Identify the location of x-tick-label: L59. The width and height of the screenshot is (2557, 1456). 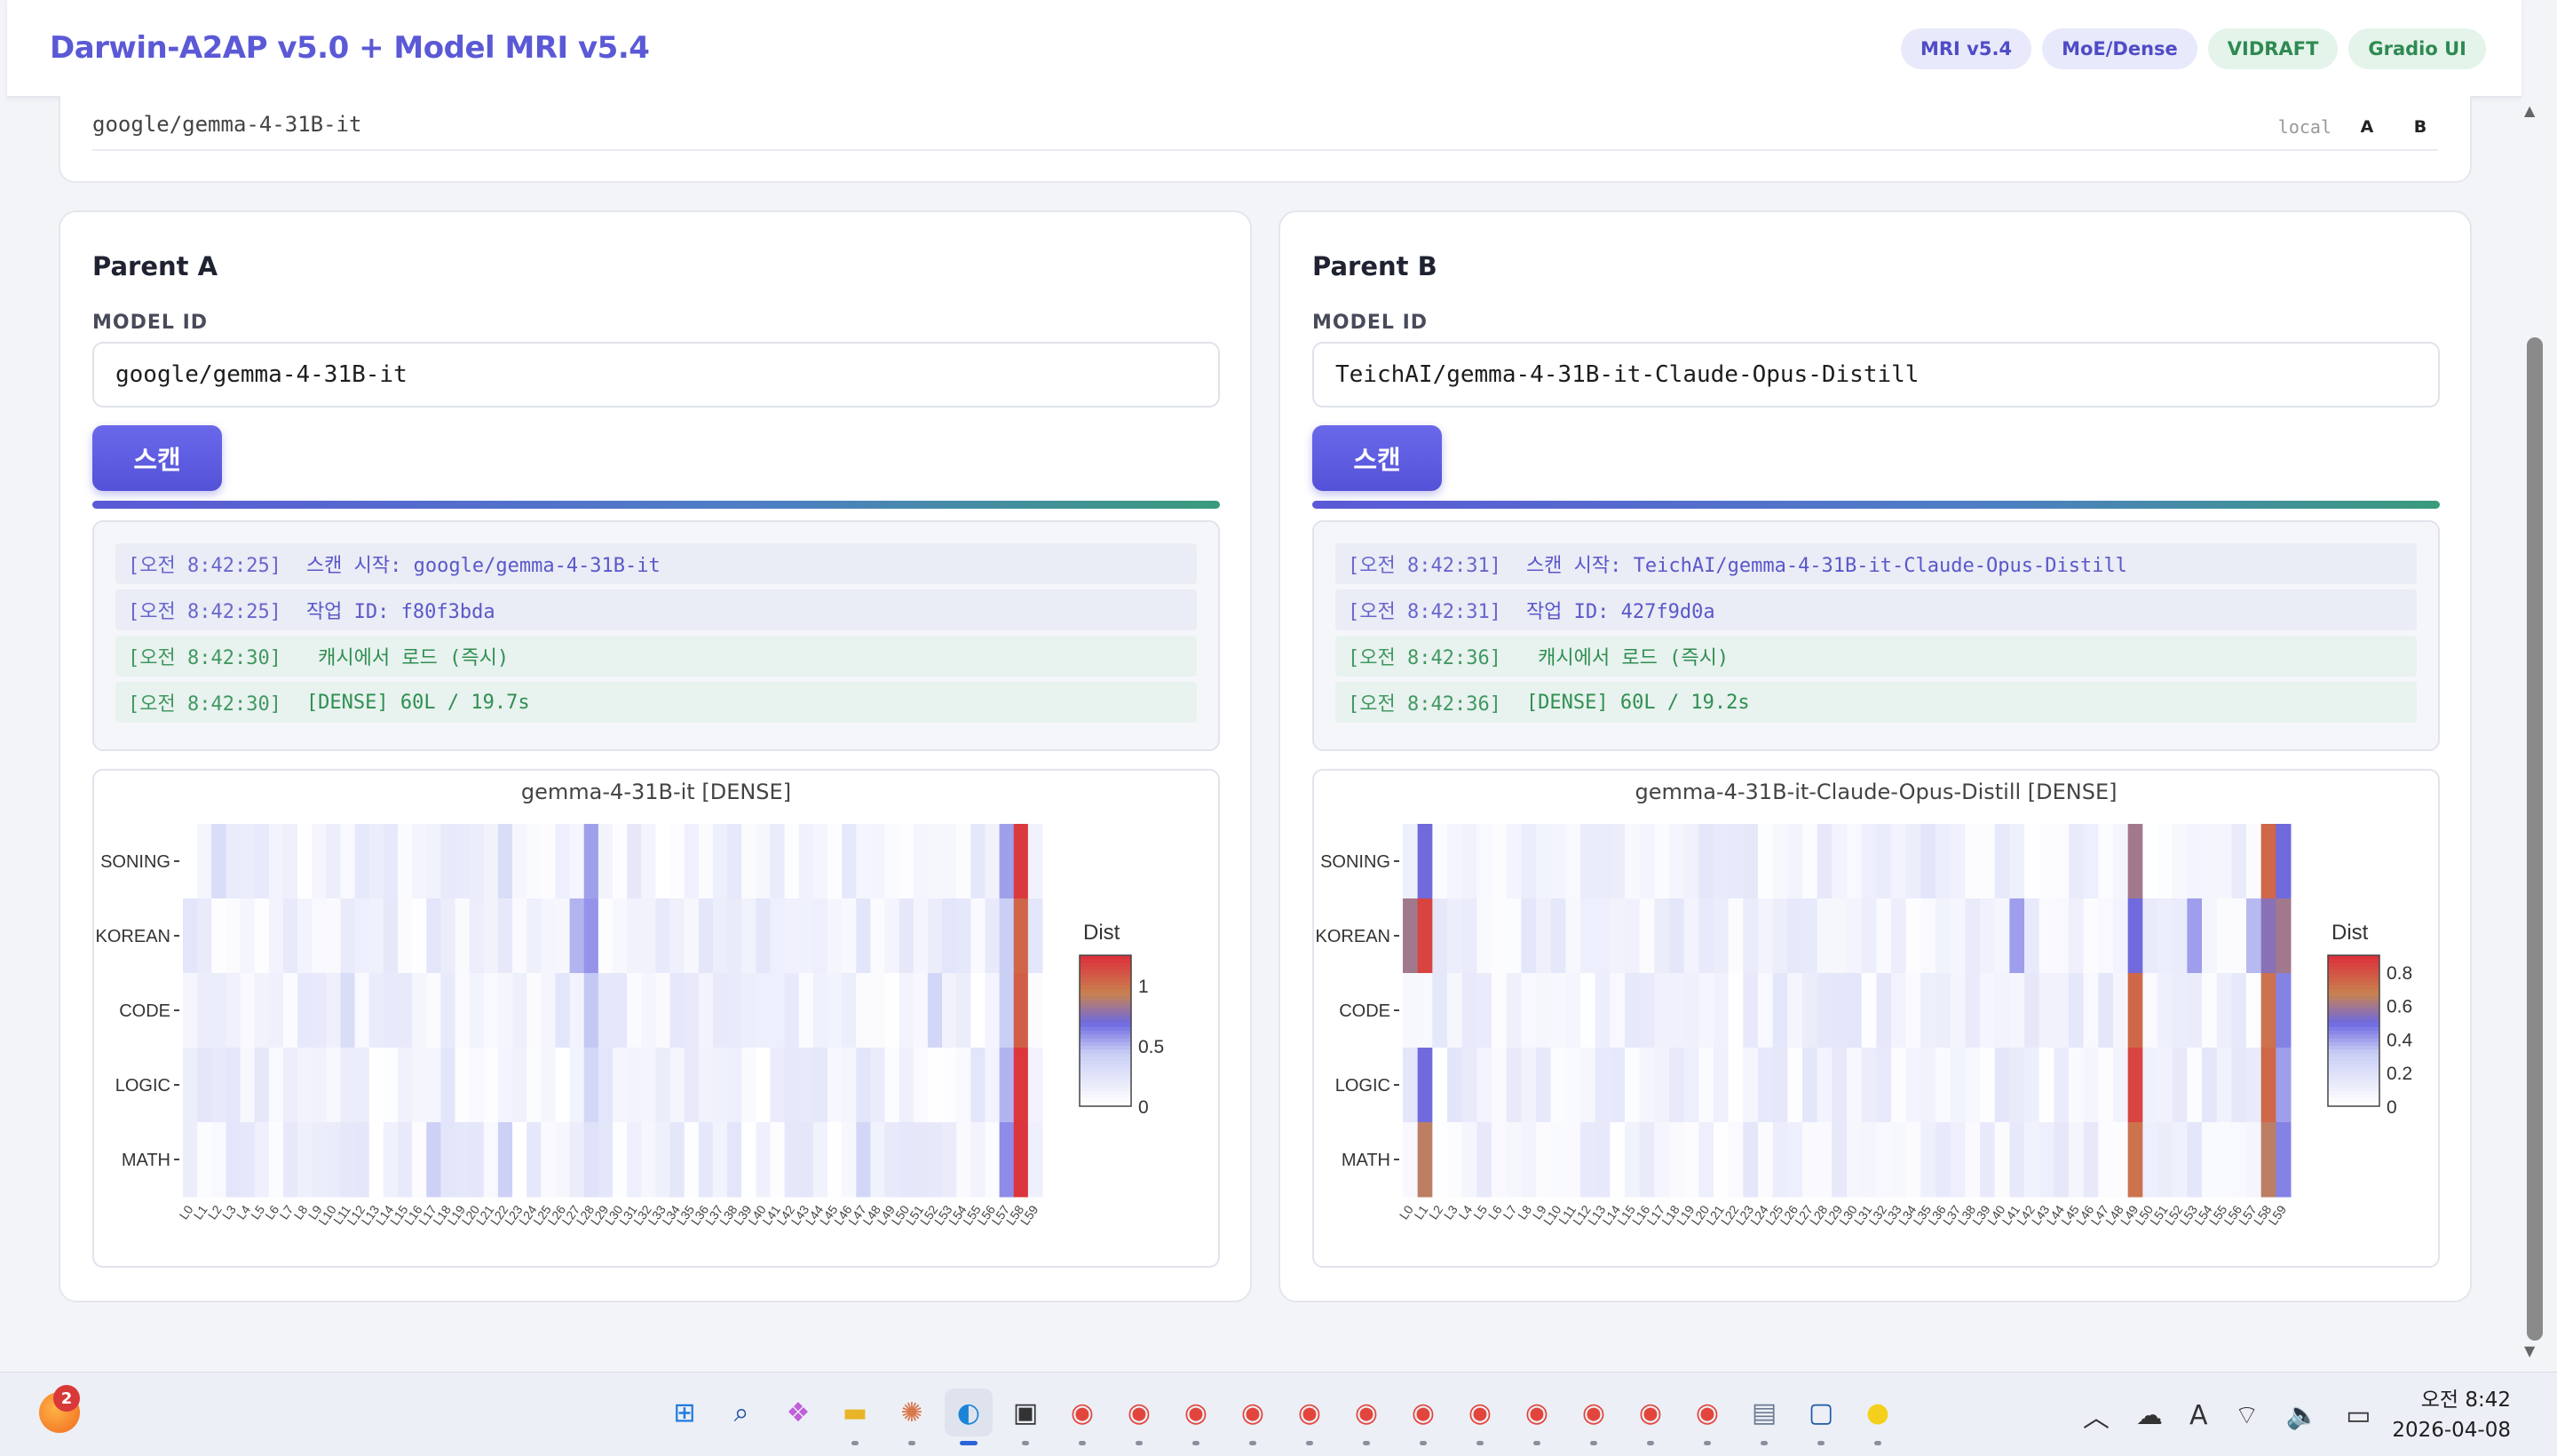
(2278, 1214).